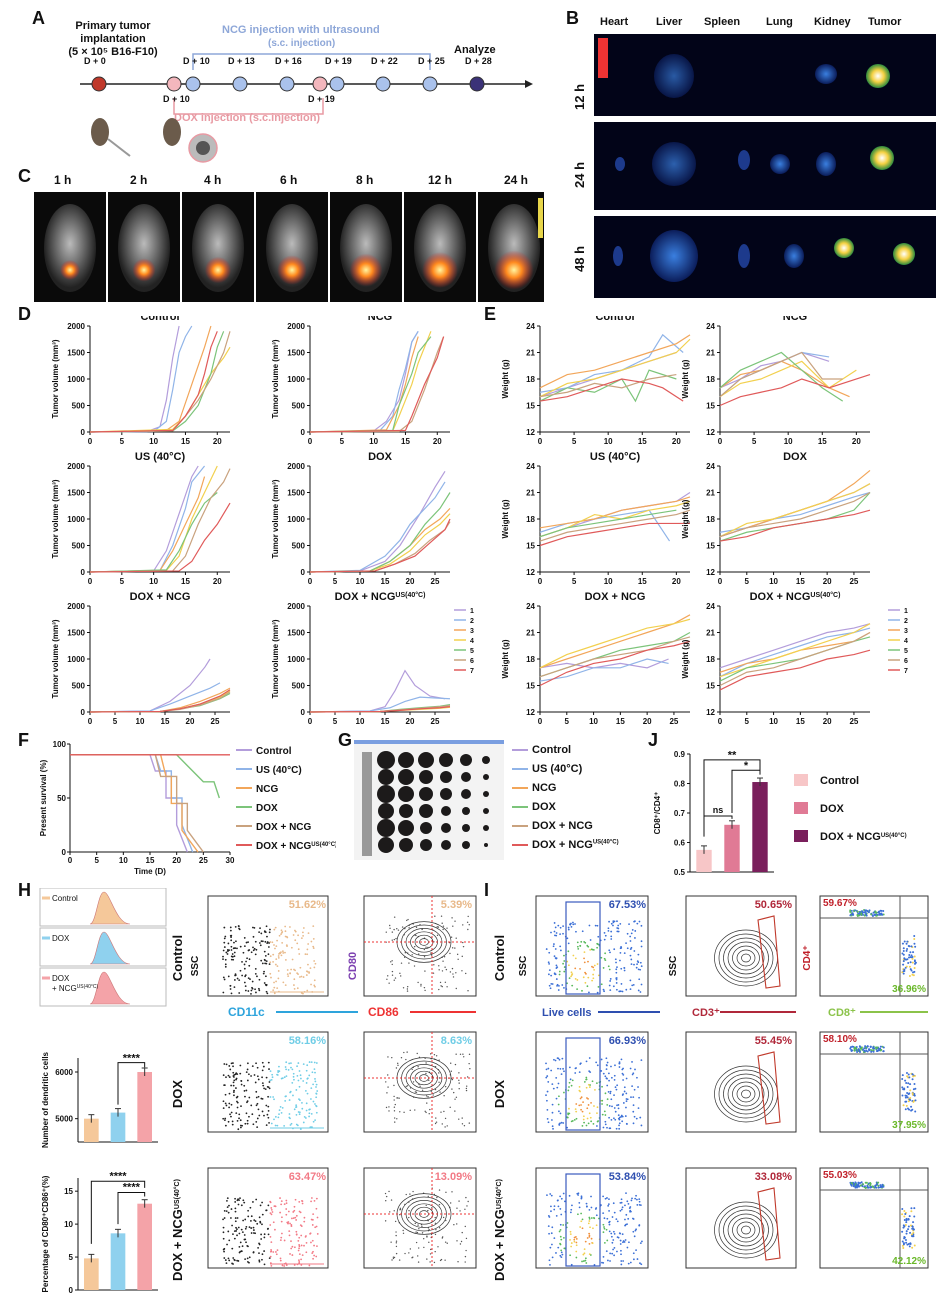  I want to click on row-superscript: US(40°C), so click(177, 1194).